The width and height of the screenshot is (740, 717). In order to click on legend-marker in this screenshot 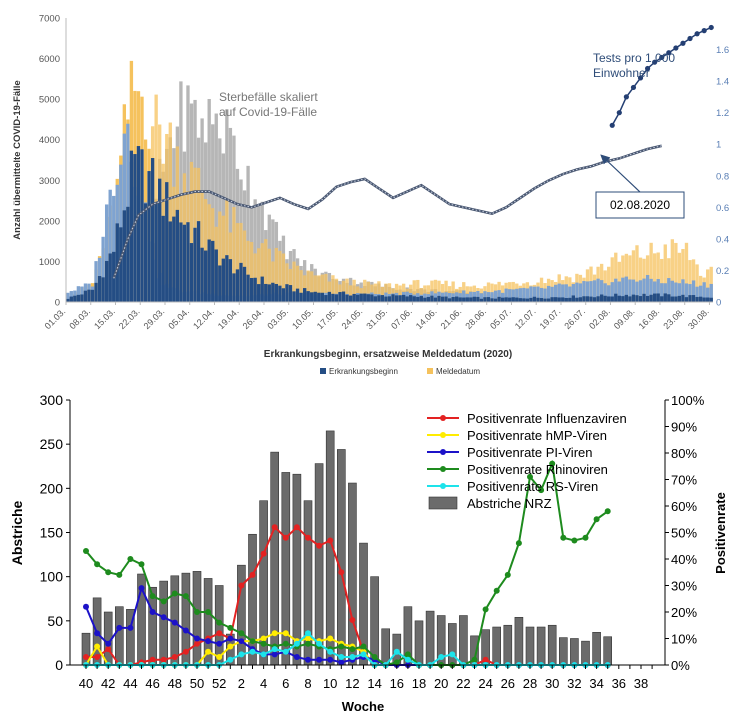, I will do `click(443, 486)`.